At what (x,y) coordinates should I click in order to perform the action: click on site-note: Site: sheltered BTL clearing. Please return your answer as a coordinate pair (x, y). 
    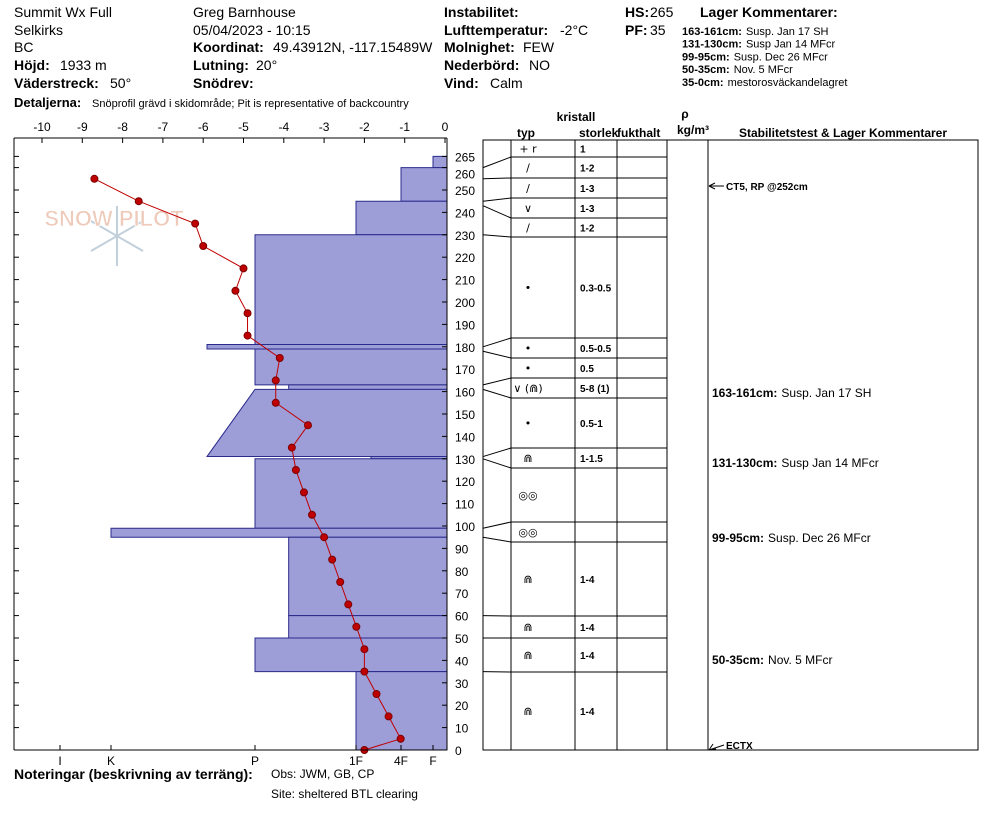
    Looking at the image, I should click on (344, 794).